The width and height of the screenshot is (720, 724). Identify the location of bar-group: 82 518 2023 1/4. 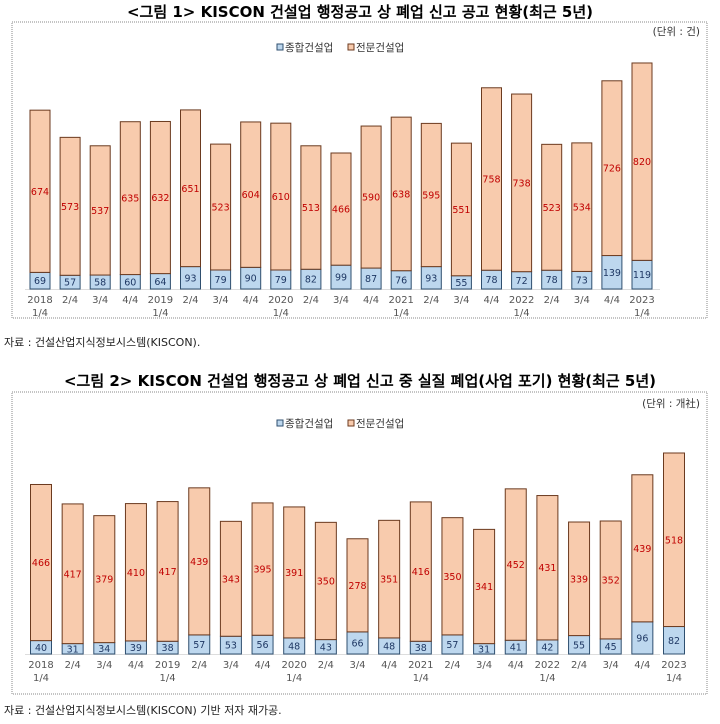
(674, 568).